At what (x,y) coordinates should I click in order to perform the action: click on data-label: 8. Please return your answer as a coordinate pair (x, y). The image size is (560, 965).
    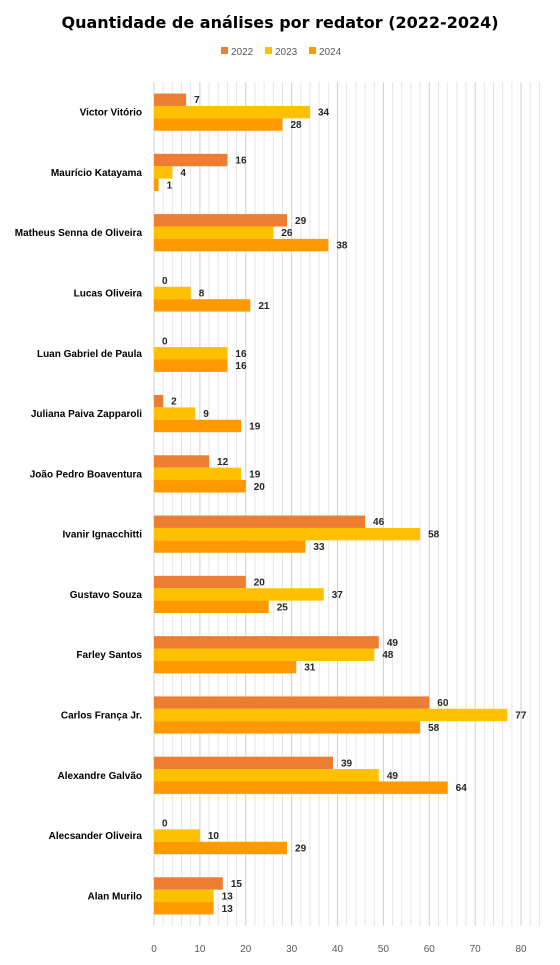
    Looking at the image, I should click on (202, 294).